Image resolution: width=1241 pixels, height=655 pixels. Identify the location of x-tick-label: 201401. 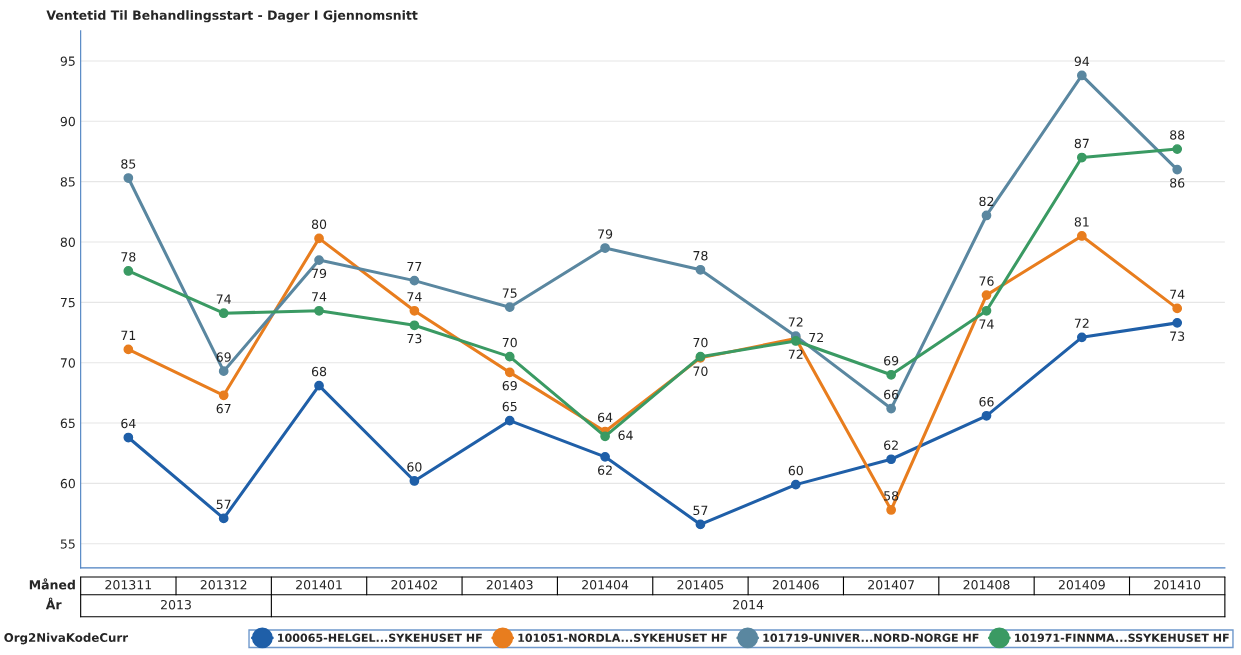
(319, 585).